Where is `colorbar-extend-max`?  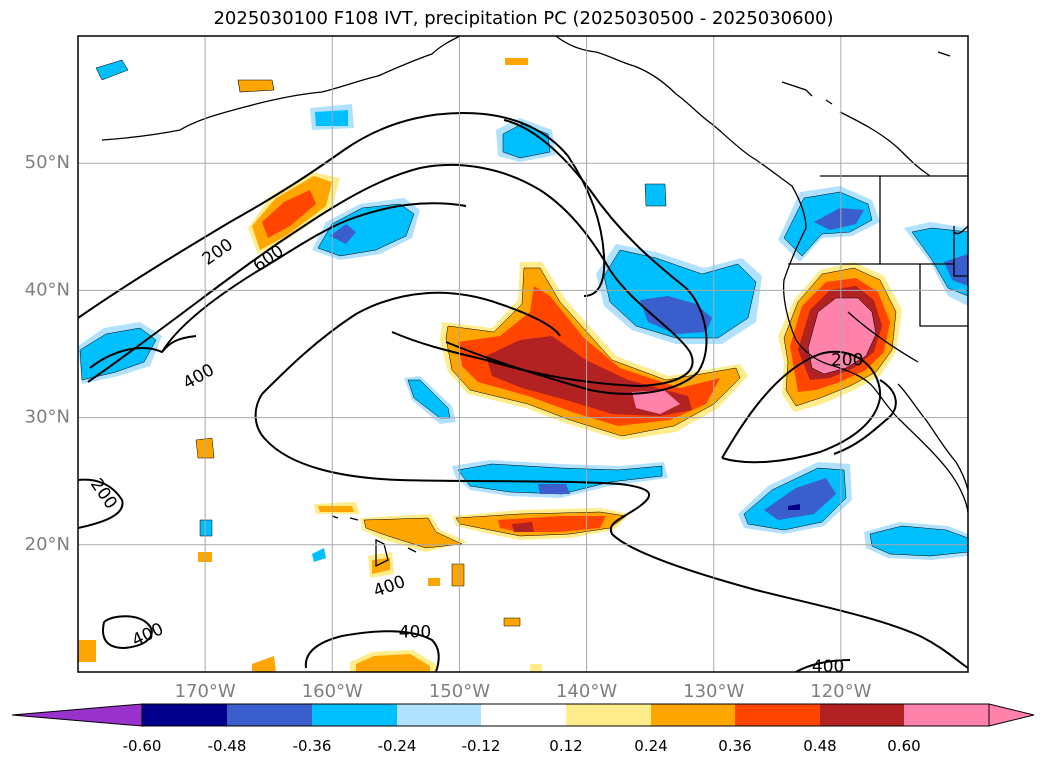
colorbar-extend-max is located at coordinates (1011, 715).